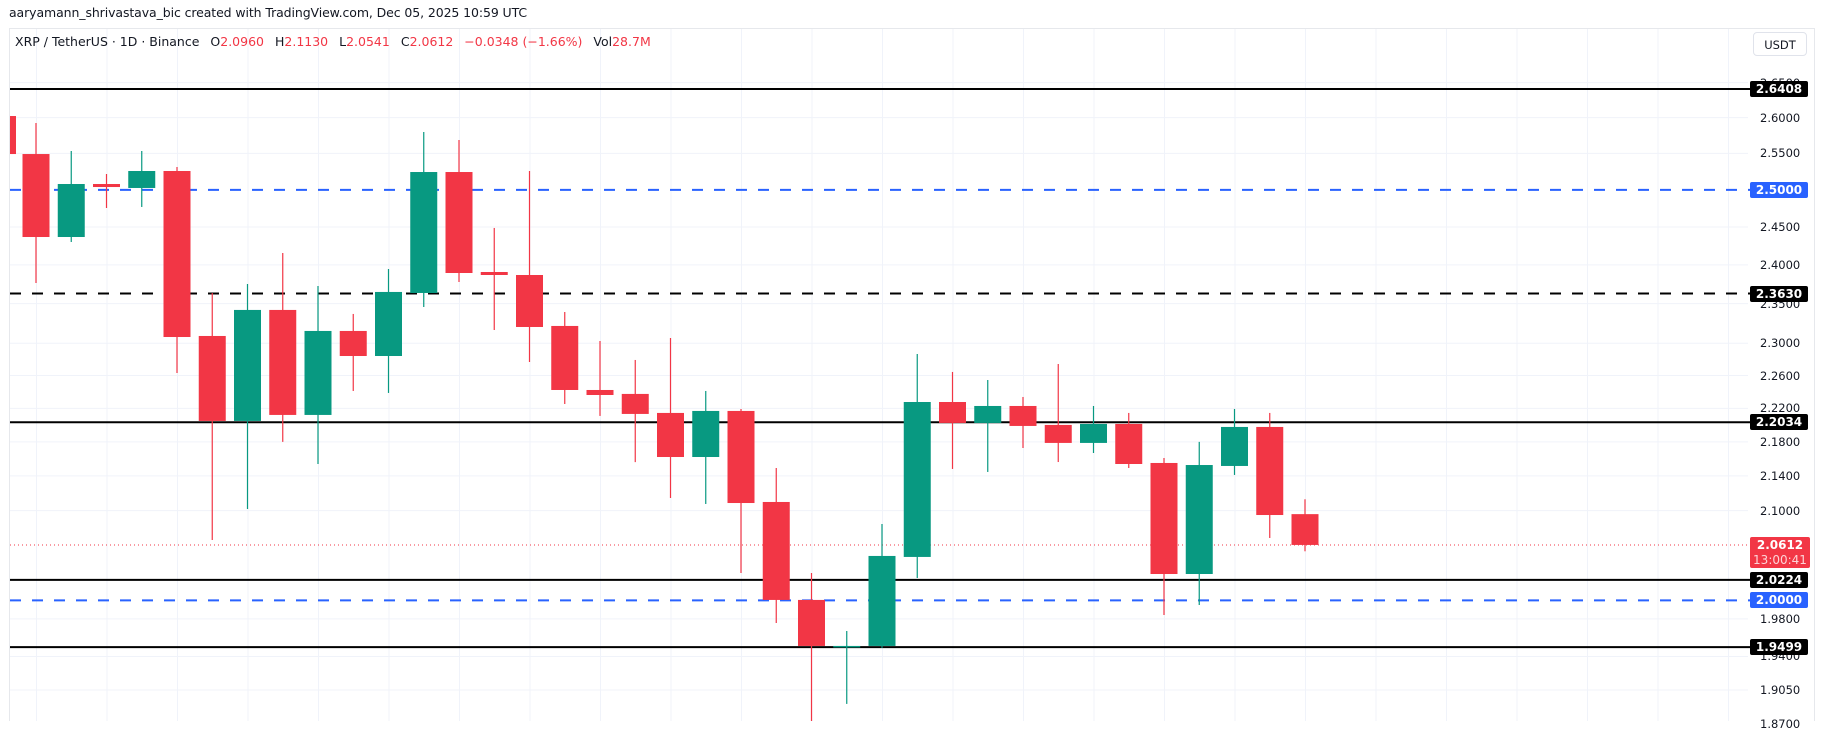  I want to click on axis-tick-label: 2.6000, so click(1780, 117).